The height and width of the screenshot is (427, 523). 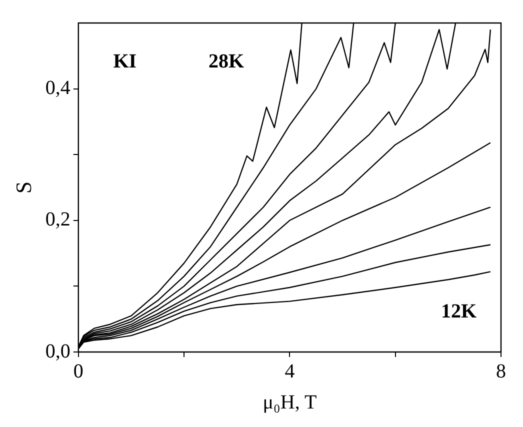 What do you see at coordinates (289, 371) in the screenshot?
I see `x-tick-label: 4` at bounding box center [289, 371].